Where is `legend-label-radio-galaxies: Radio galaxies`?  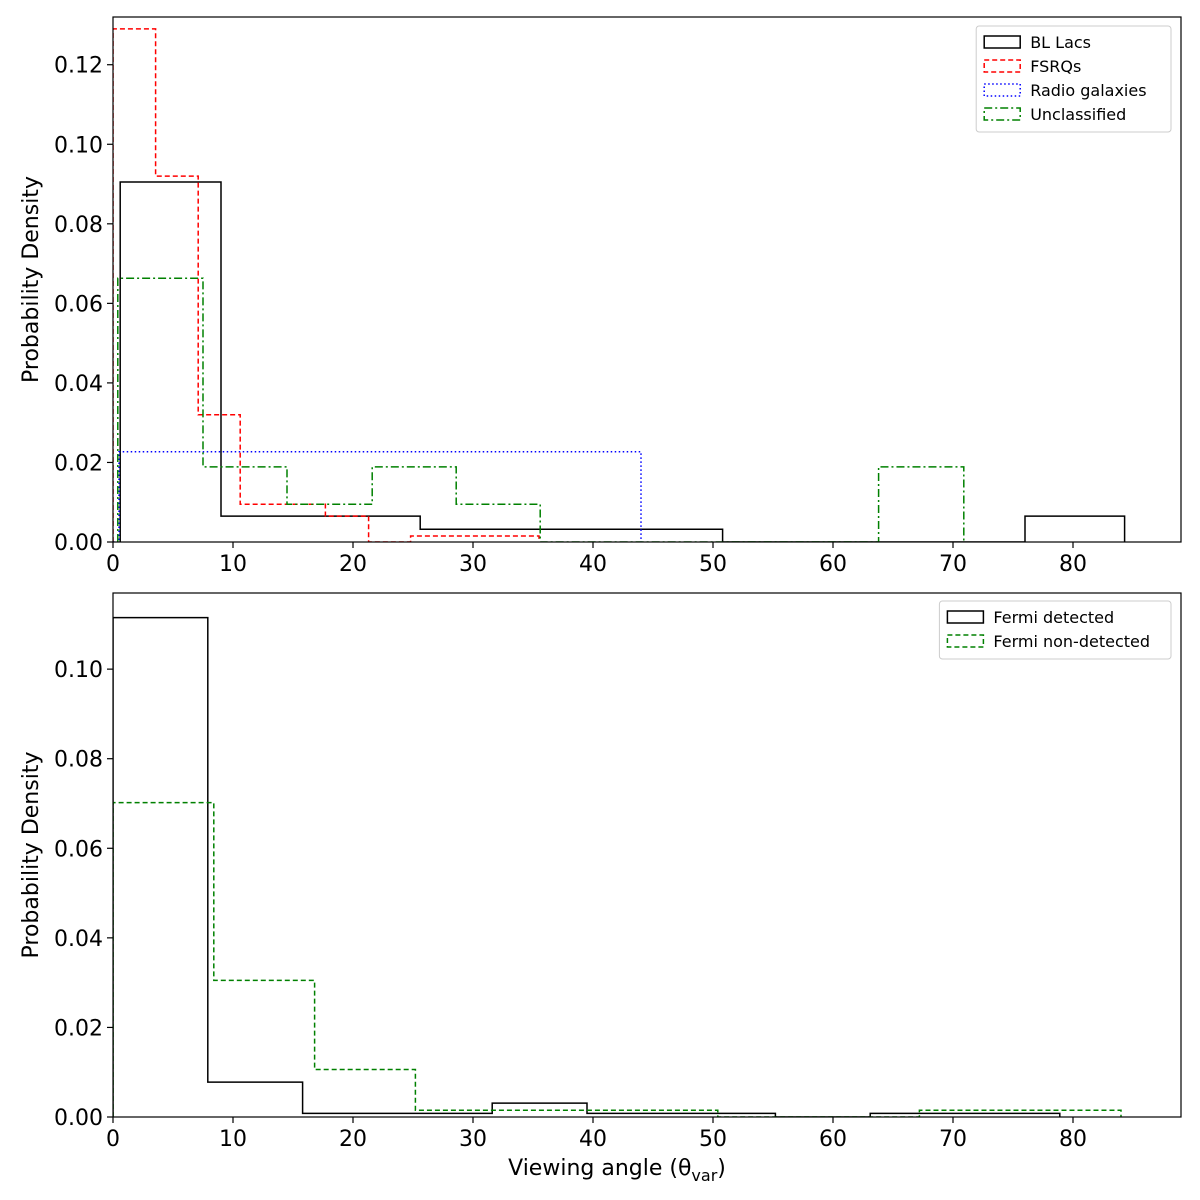 legend-label-radio-galaxies: Radio galaxies is located at coordinates (1088, 90).